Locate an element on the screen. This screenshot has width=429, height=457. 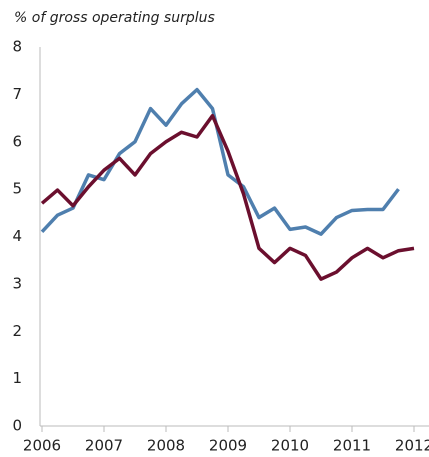
y-tick-label: 6 is located at coordinates (17, 141).